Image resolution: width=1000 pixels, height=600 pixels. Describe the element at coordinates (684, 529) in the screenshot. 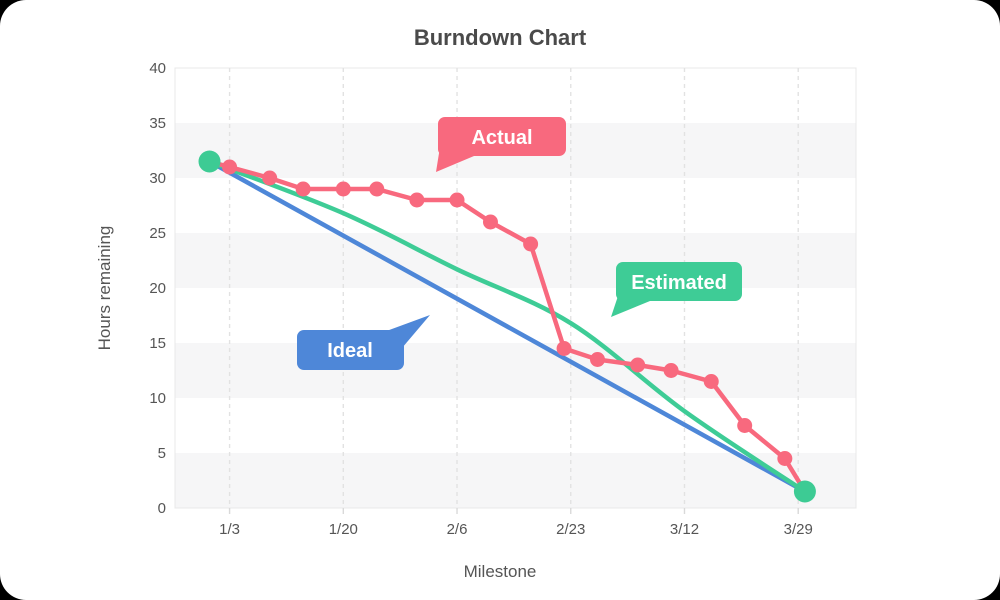

I see `x-tick-label: 3/12` at that location.